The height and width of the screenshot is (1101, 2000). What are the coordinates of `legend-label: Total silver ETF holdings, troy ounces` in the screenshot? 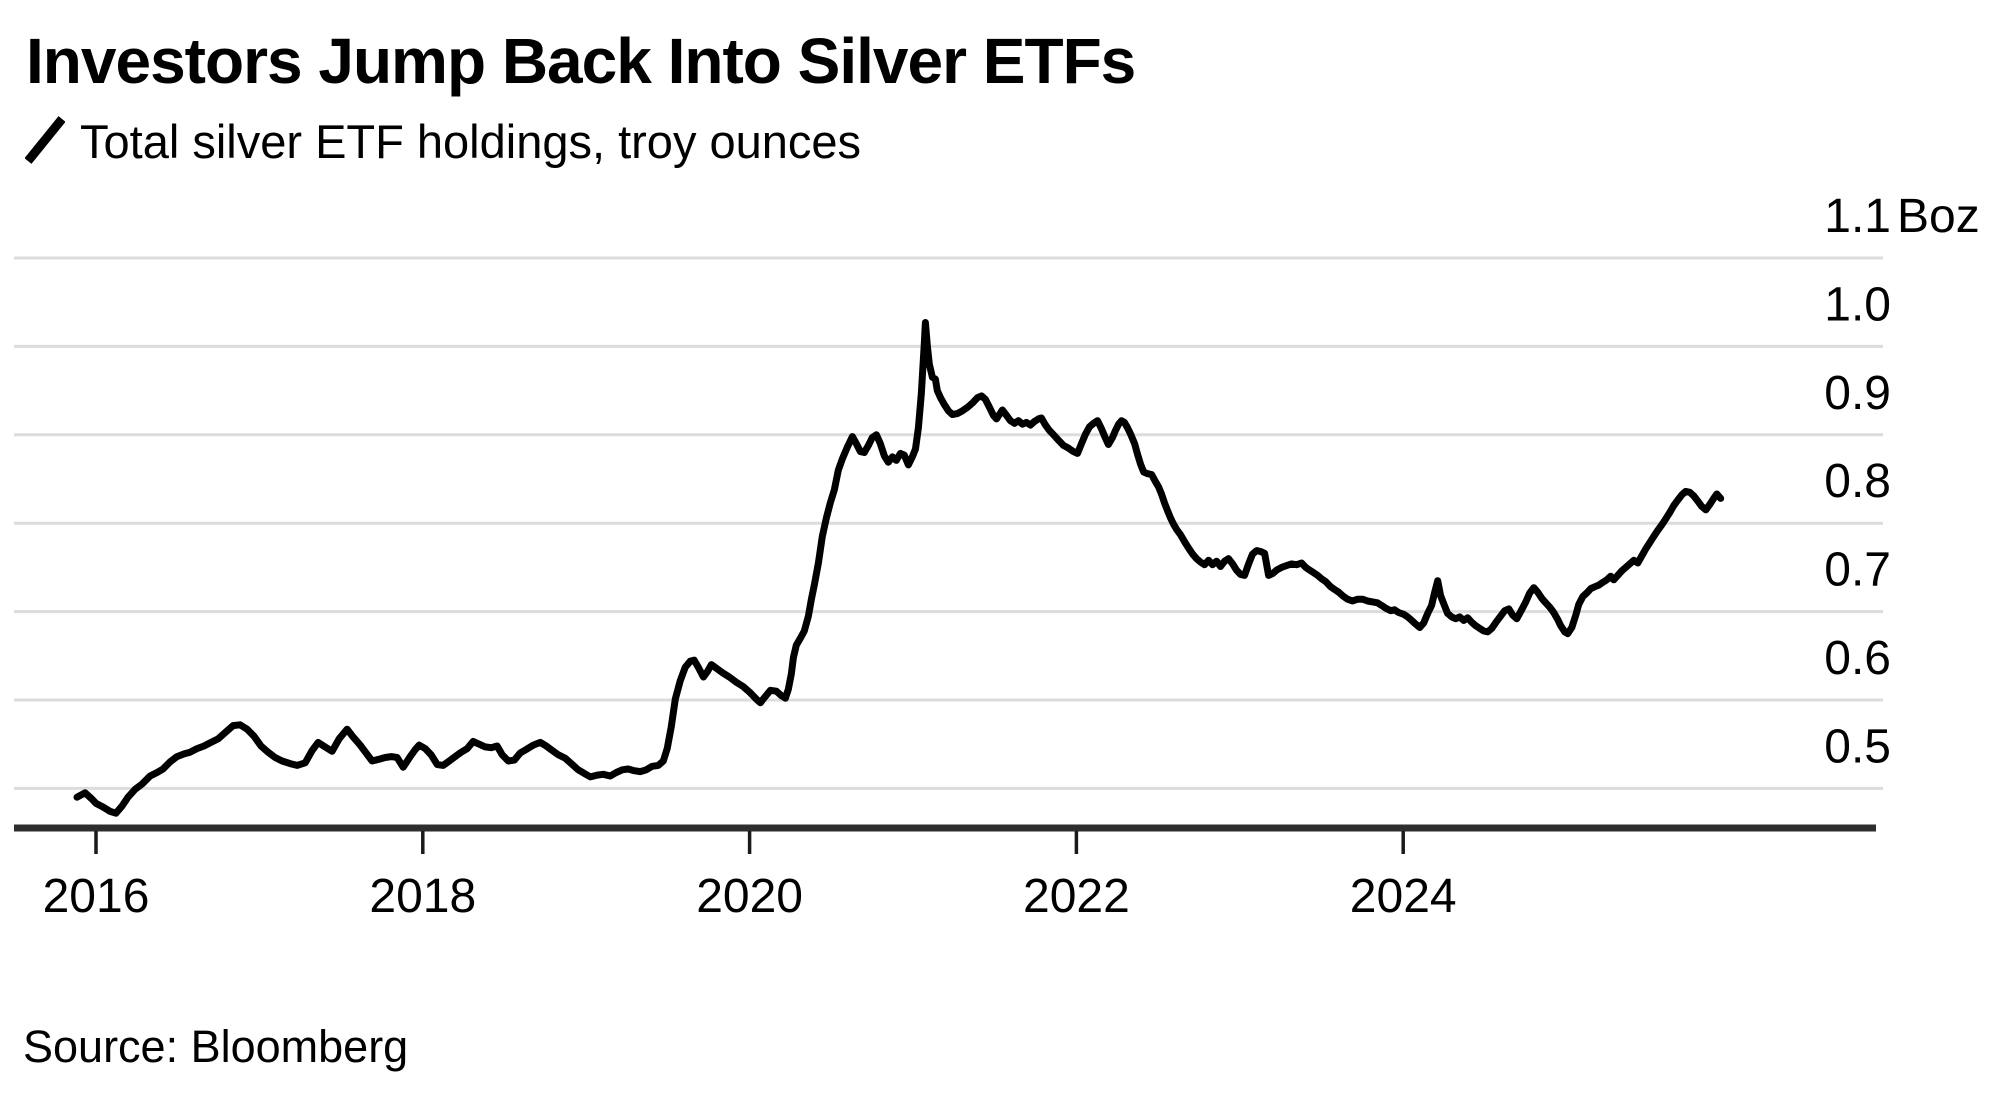 It's located at (471, 141).